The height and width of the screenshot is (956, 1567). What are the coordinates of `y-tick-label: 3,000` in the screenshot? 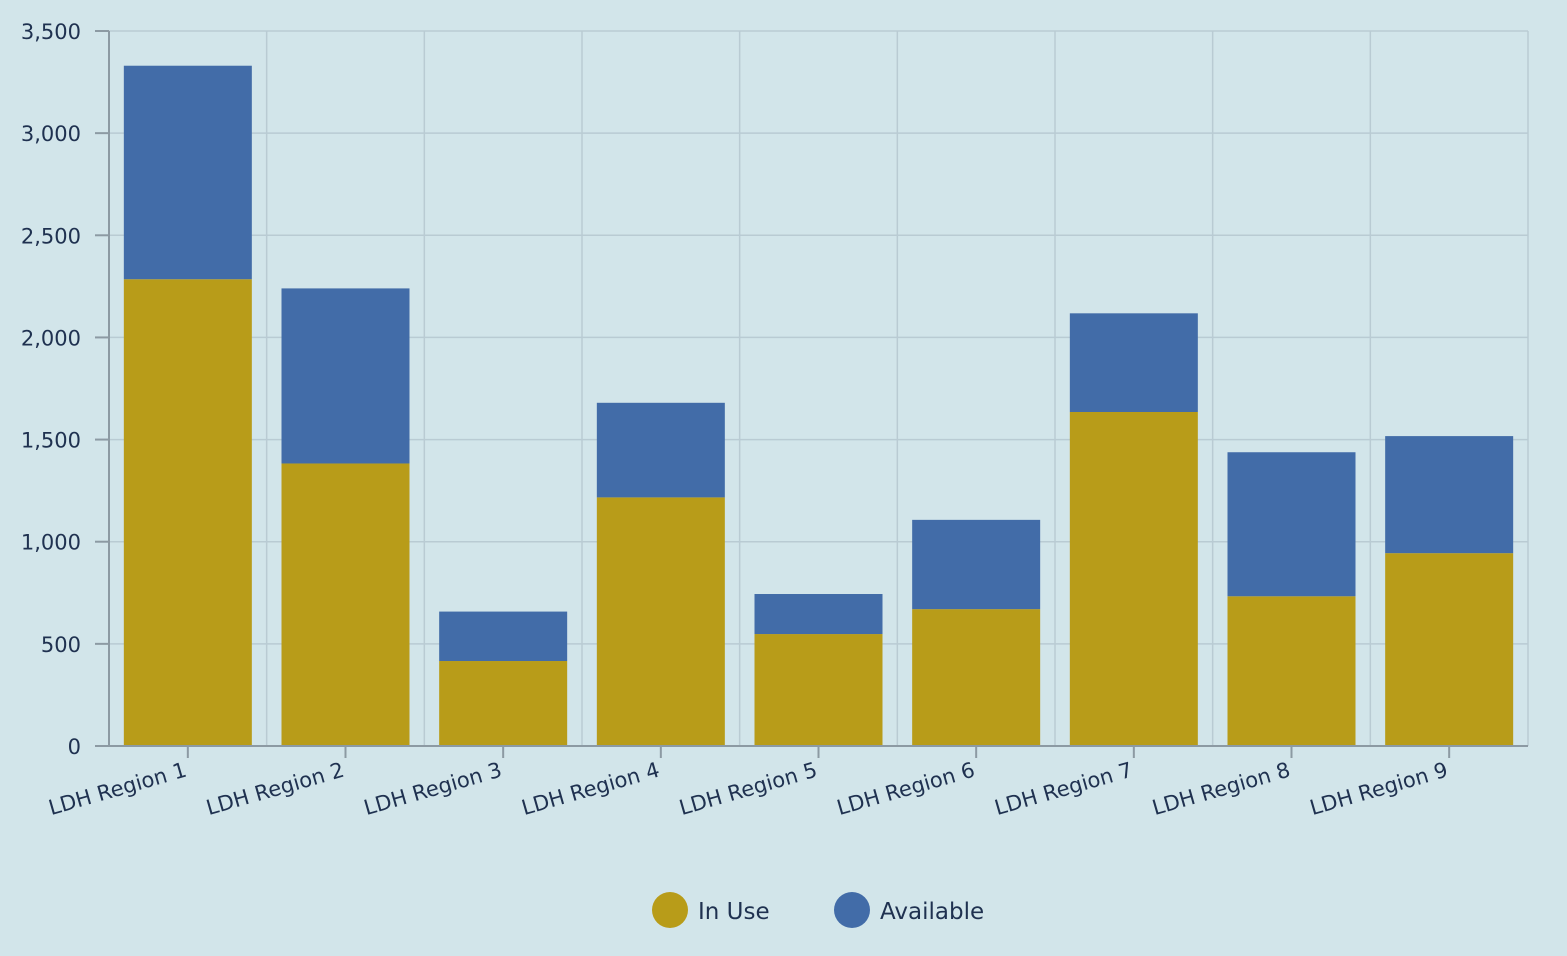 It's located at (51, 134).